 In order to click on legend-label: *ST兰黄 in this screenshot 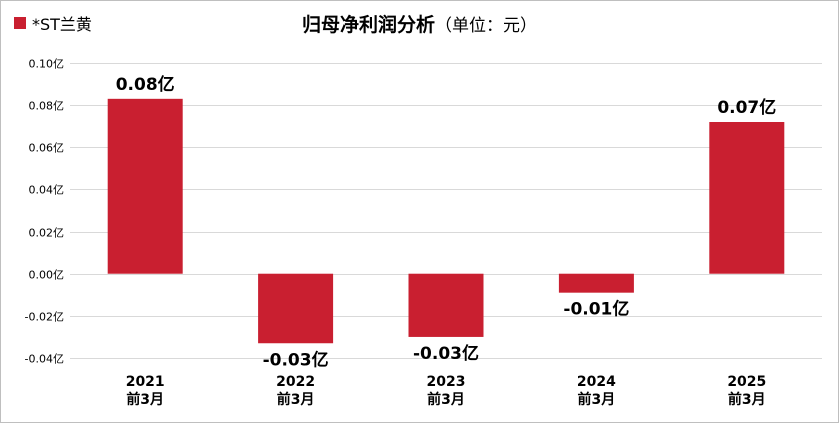, I will do `click(62, 24)`.